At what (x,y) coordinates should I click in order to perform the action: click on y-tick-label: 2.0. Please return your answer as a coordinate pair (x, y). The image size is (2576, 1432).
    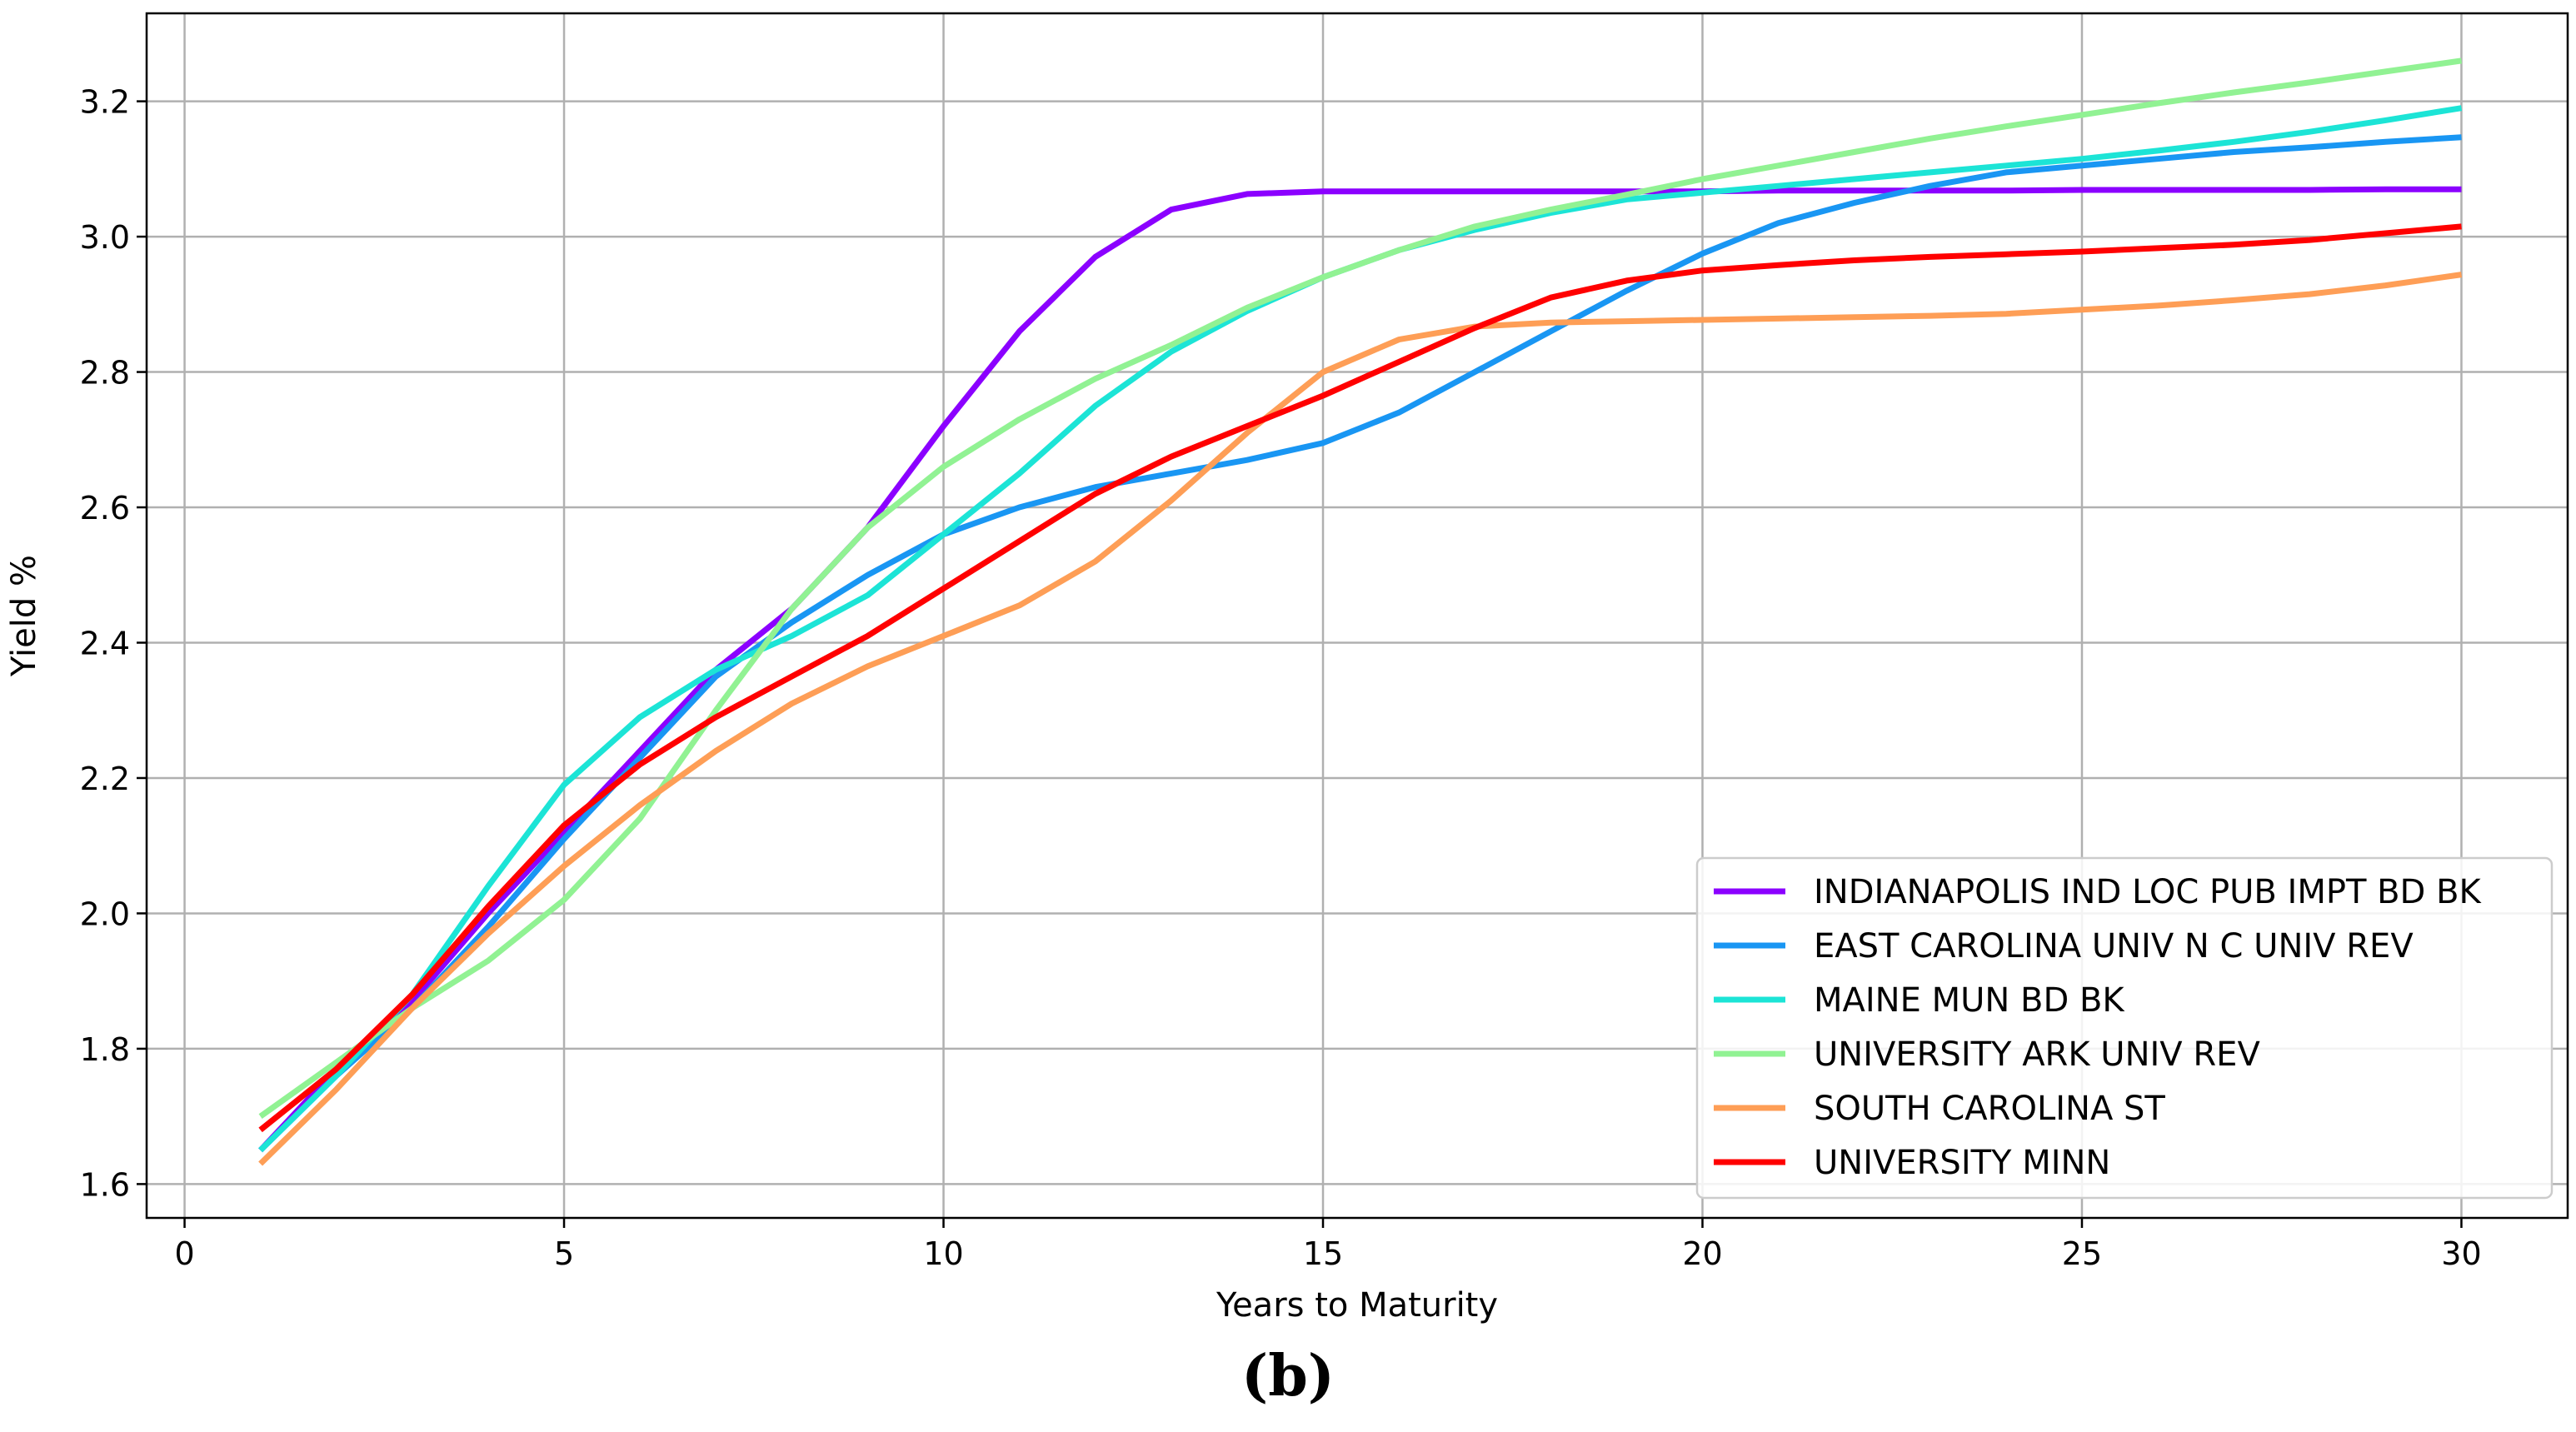
    Looking at the image, I should click on (105, 914).